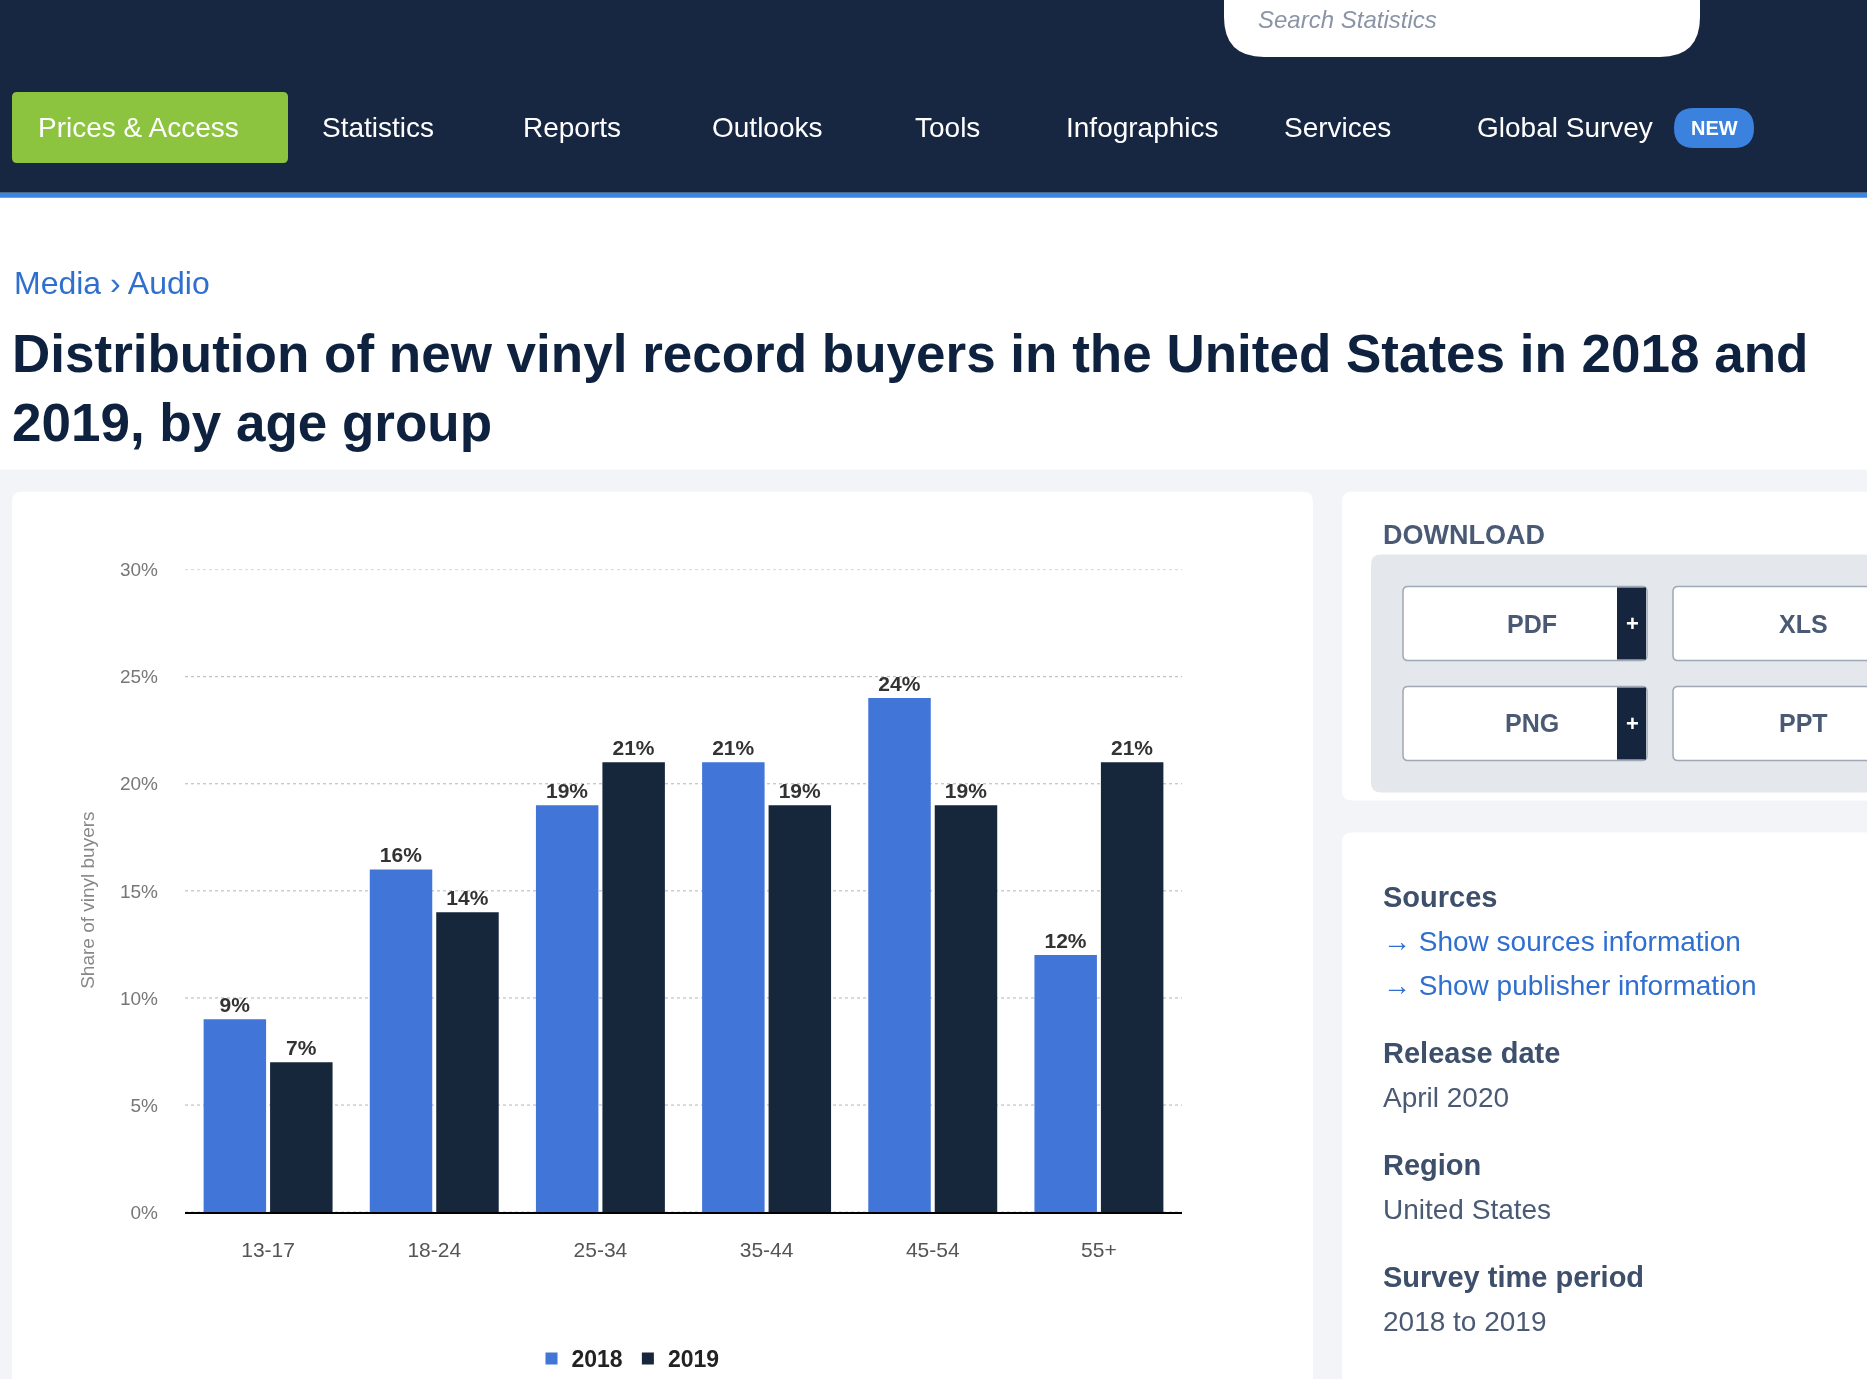 This screenshot has width=1867, height=1380. What do you see at coordinates (693, 1359) in the screenshot?
I see `legend-label: 2019` at bounding box center [693, 1359].